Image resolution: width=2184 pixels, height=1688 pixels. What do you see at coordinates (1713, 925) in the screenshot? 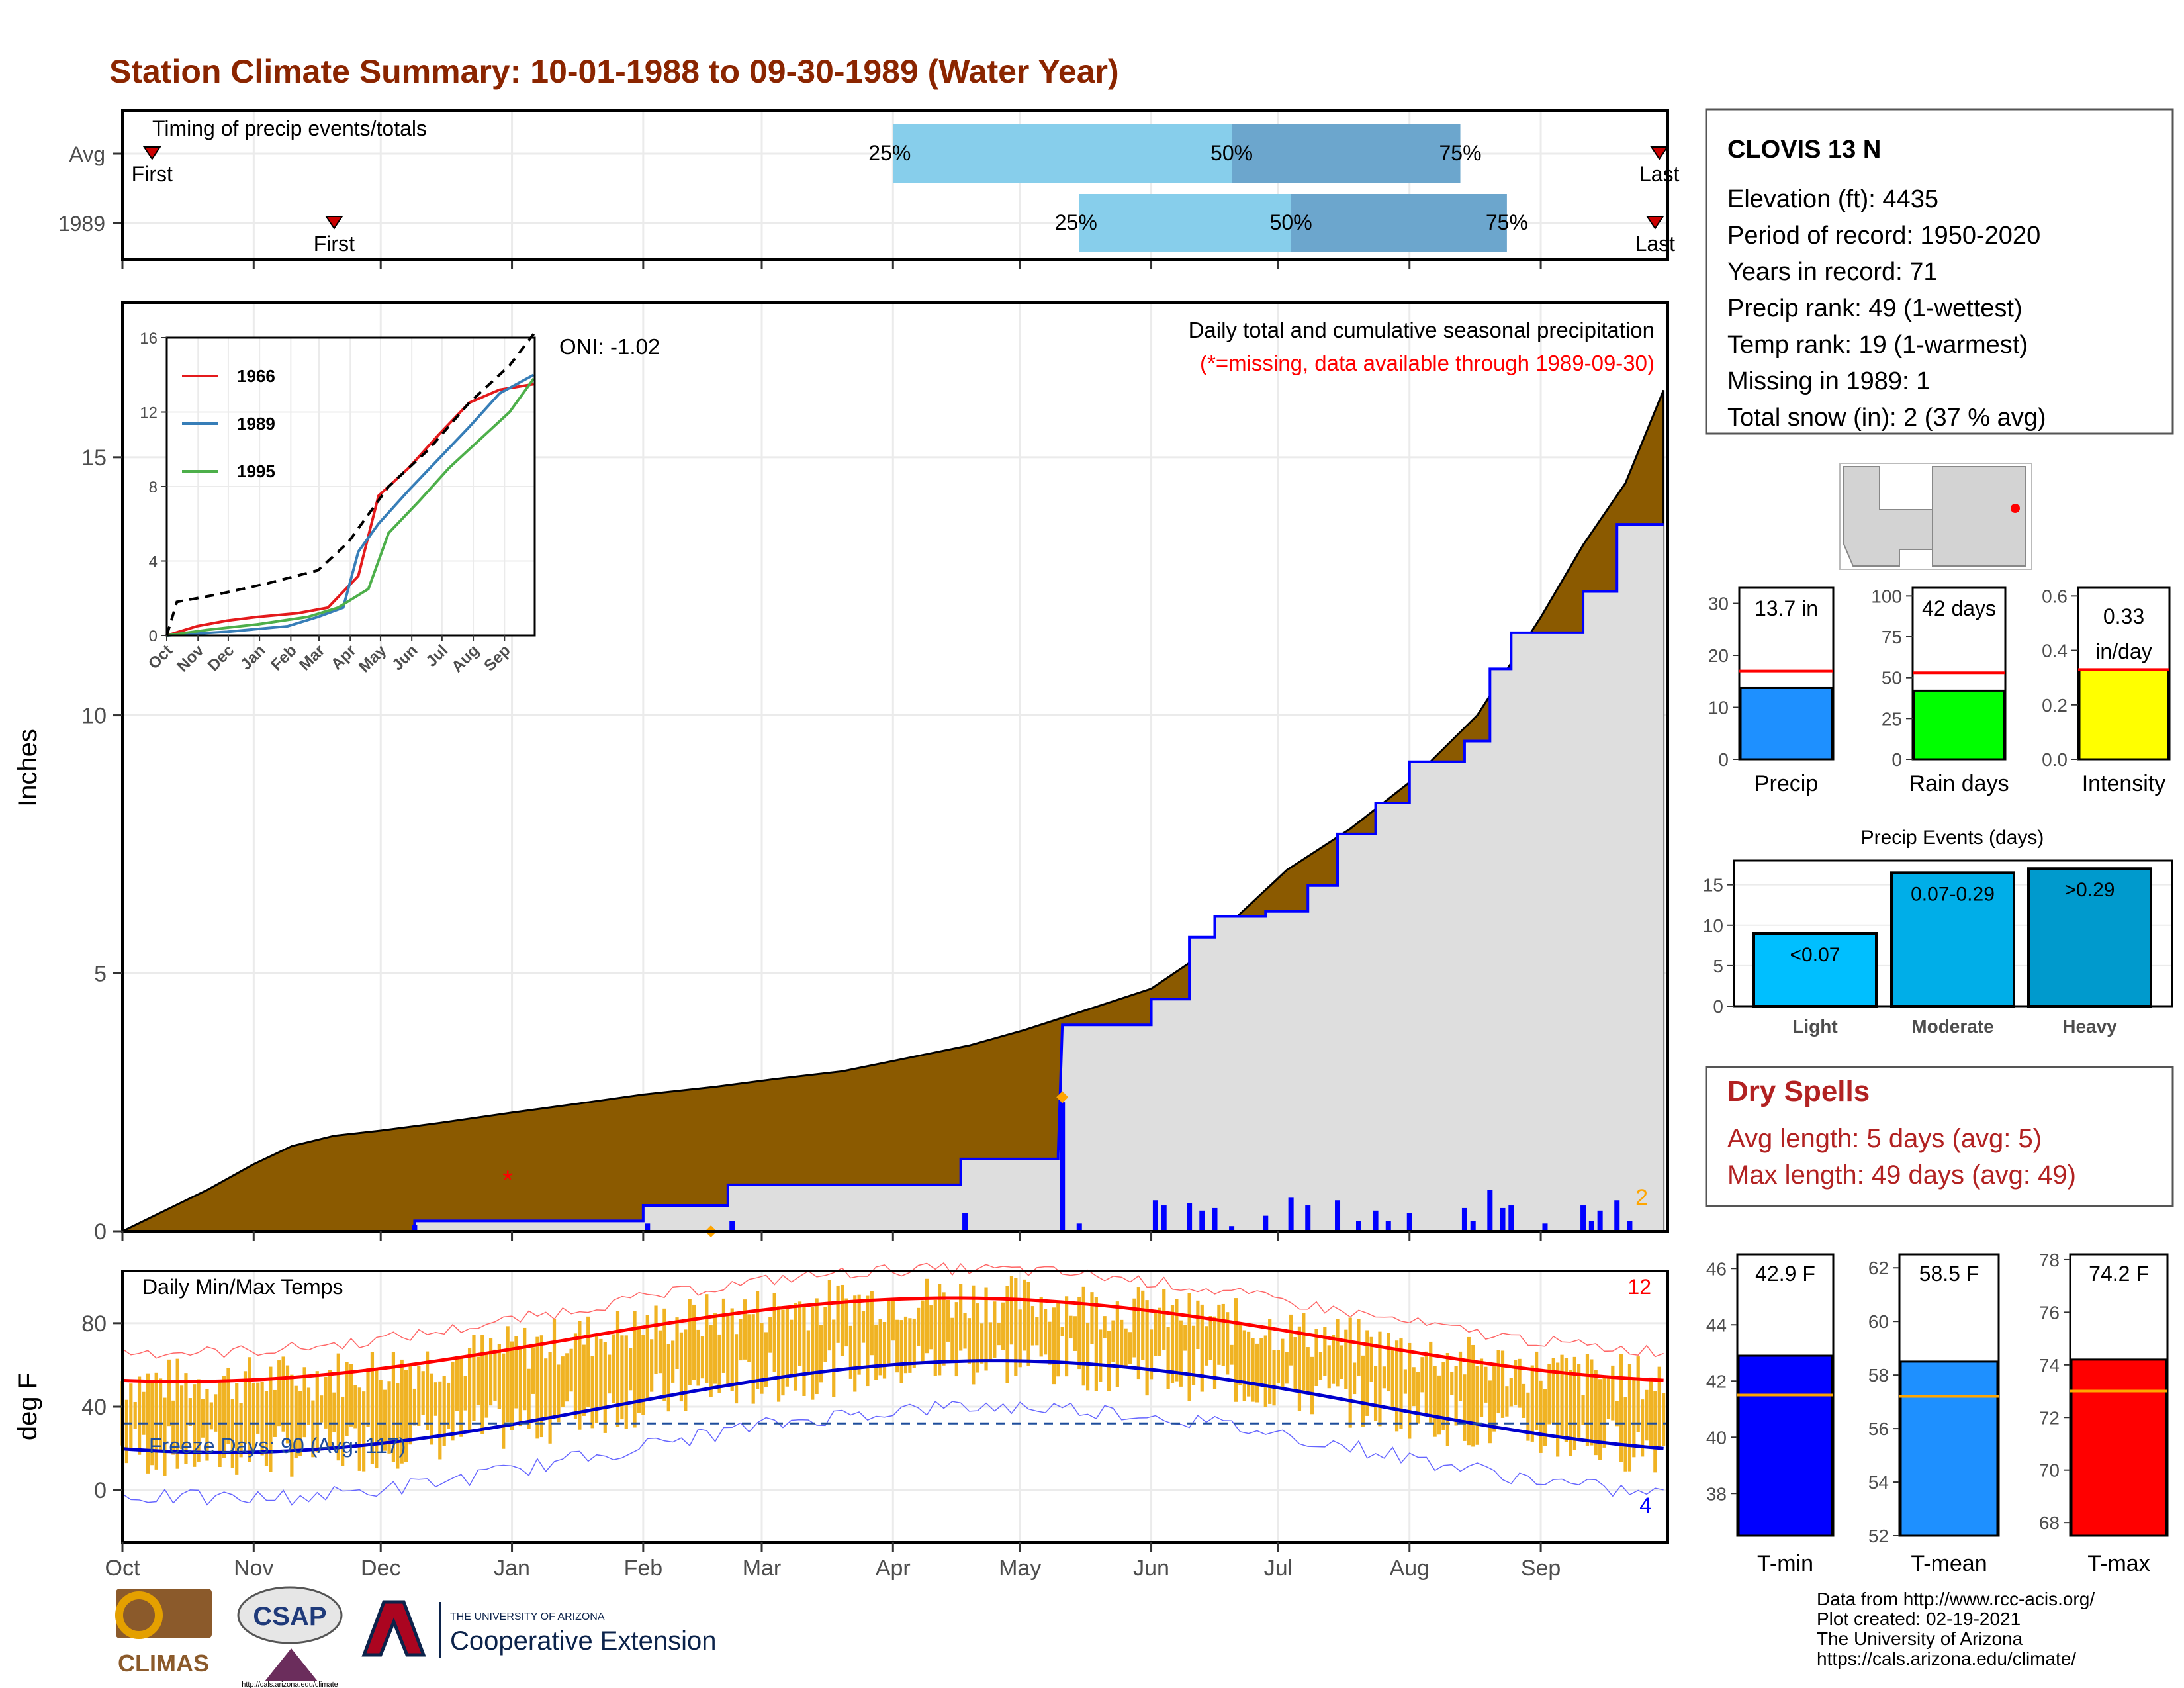
I see `events-ytick-label: 10` at bounding box center [1713, 925].